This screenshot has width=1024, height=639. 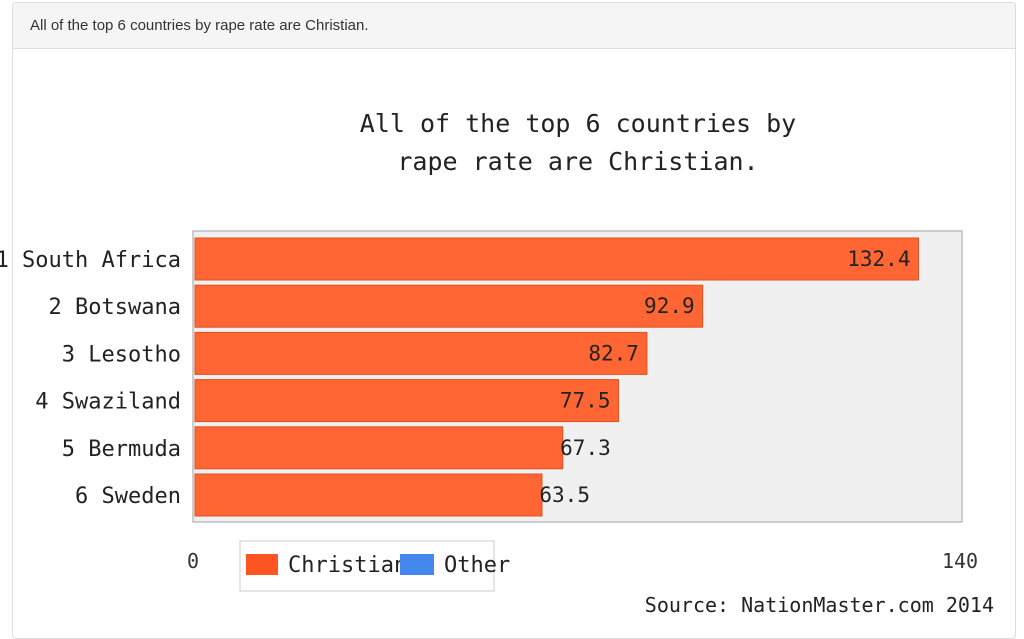 What do you see at coordinates (585, 448) in the screenshot?
I see `value-label-5: 67.3` at bounding box center [585, 448].